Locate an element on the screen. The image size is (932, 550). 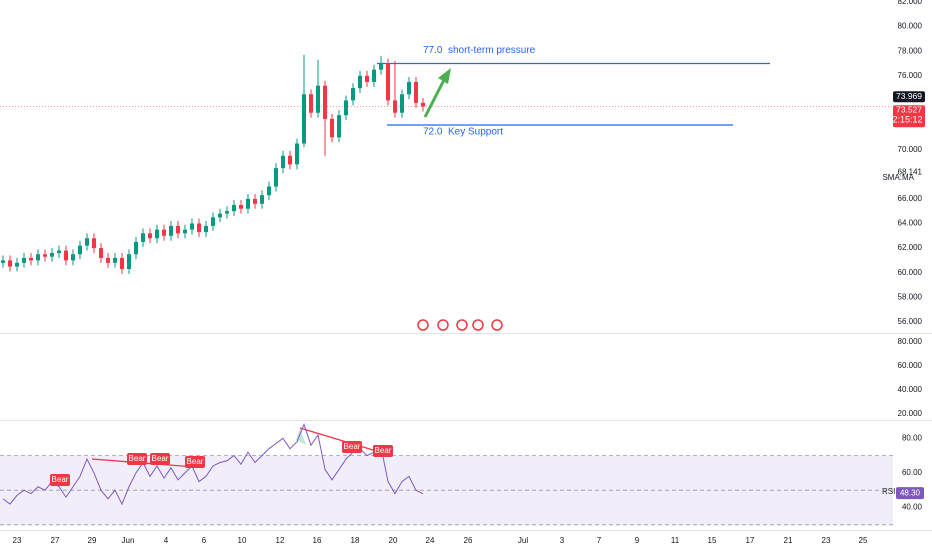
y-tick-label: 80.000 is located at coordinates (910, 341).